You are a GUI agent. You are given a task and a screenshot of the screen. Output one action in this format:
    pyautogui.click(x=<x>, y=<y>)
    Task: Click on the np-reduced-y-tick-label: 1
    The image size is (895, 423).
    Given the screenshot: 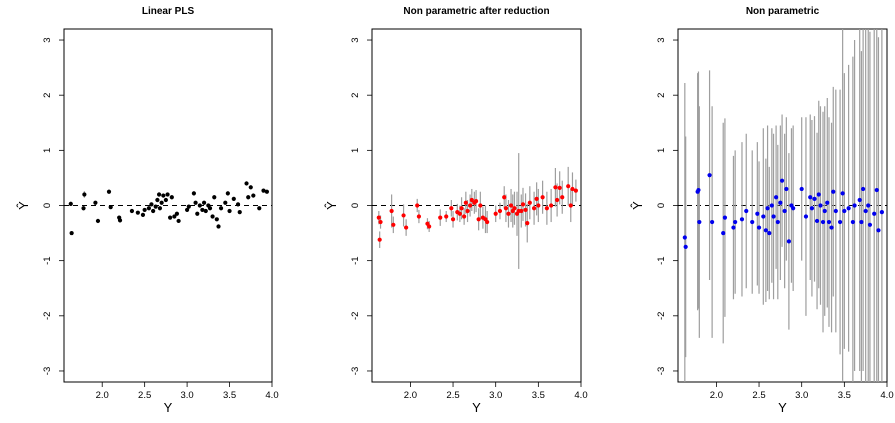 What is the action you would take?
    pyautogui.click(x=355, y=150)
    